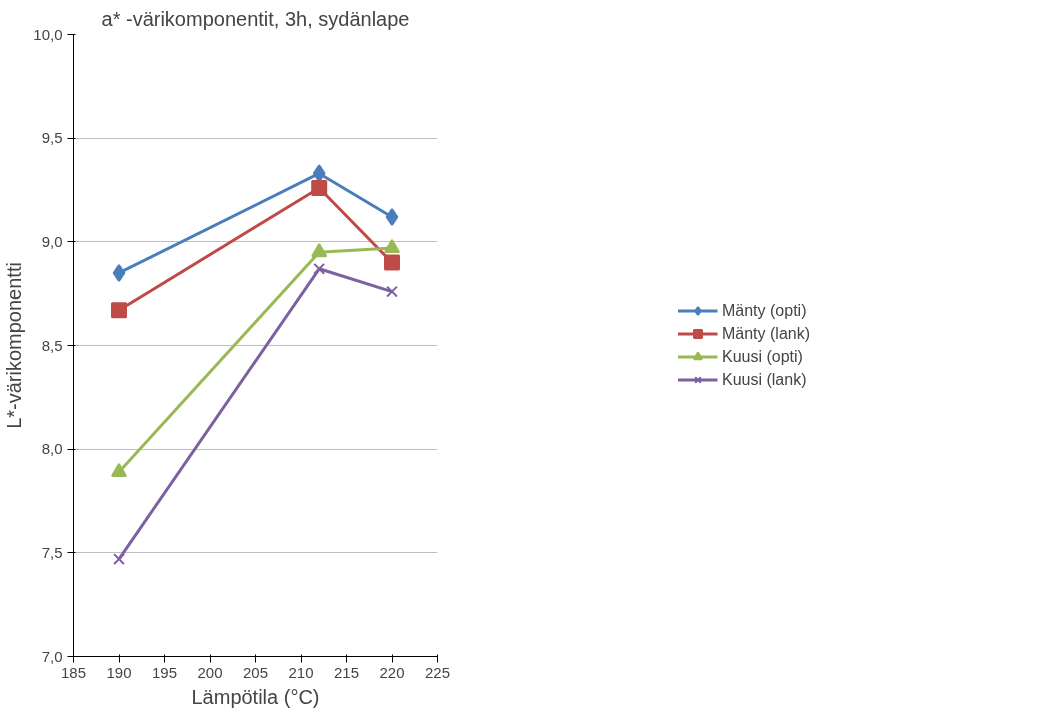 Image resolution: width=1055 pixels, height=716 pixels. I want to click on legend-label: Kuusi (opti), so click(762, 356).